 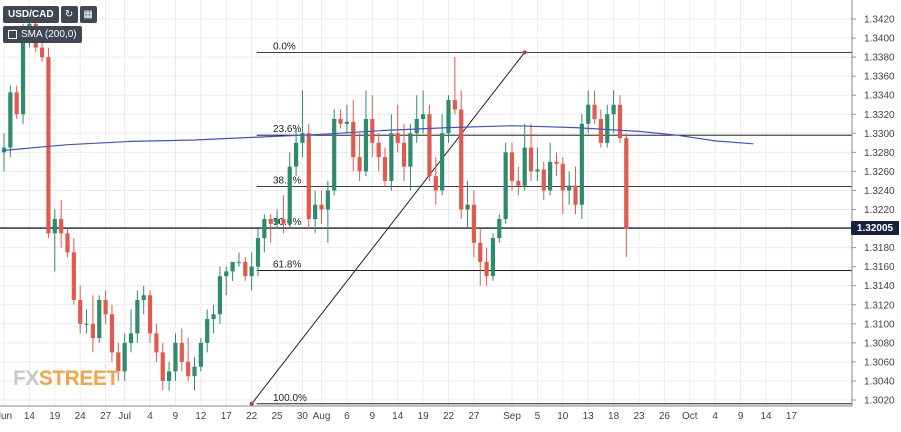 I want to click on symbol-label: USD/CAD, so click(x=31, y=14).